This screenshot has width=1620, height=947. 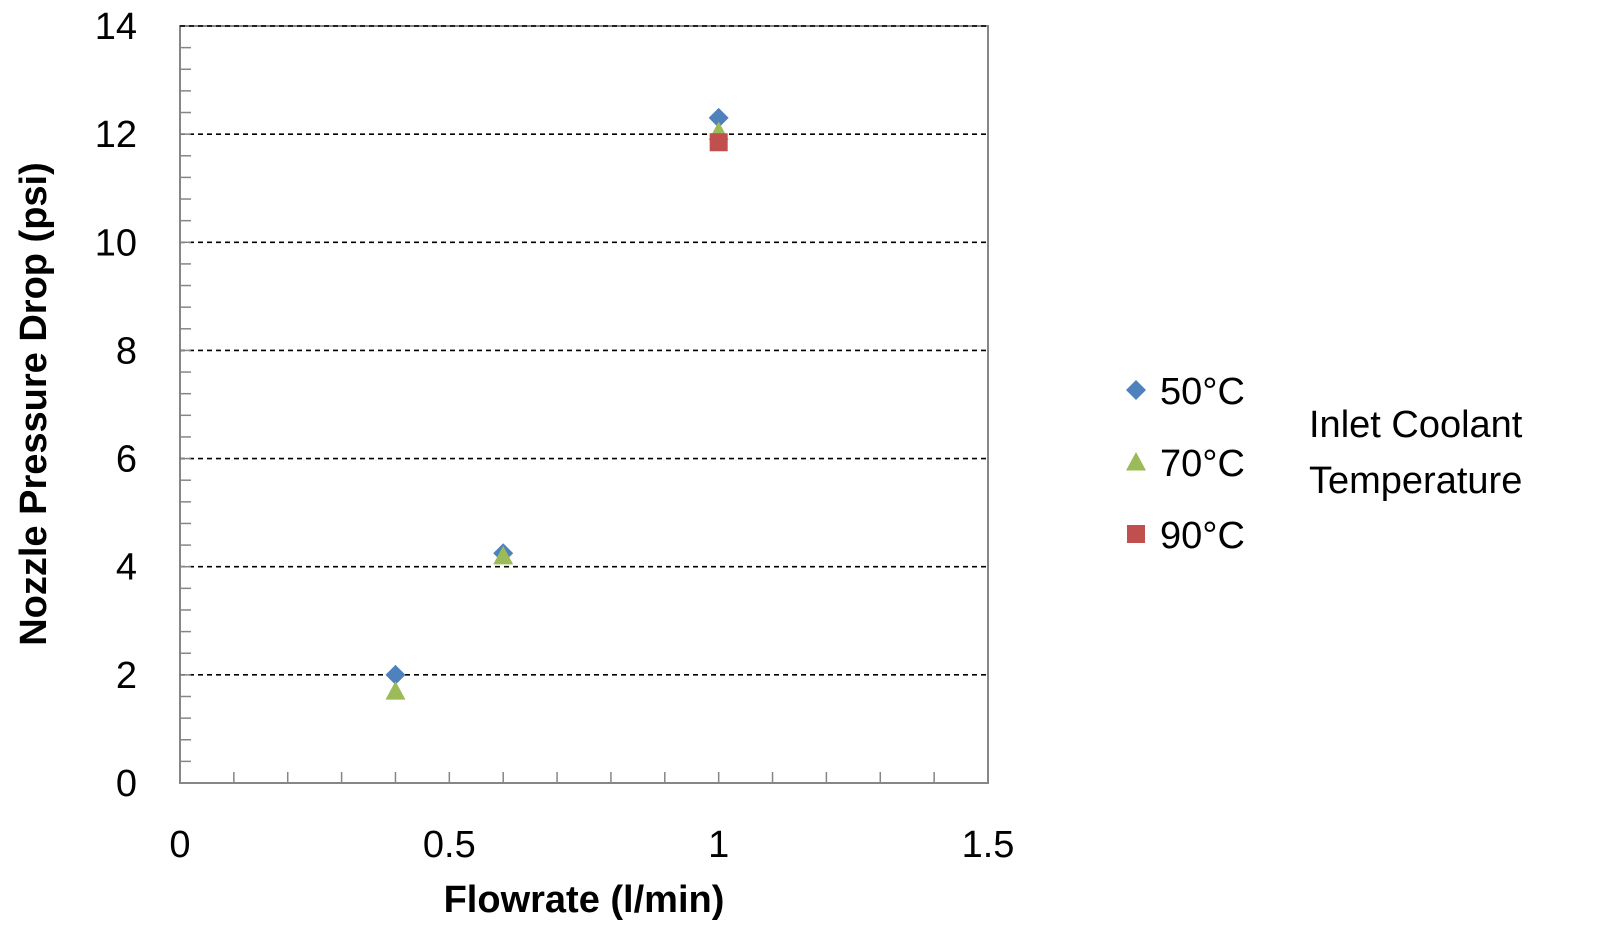 What do you see at coordinates (988, 845) in the screenshot?
I see `x-tick-label: 1.5` at bounding box center [988, 845].